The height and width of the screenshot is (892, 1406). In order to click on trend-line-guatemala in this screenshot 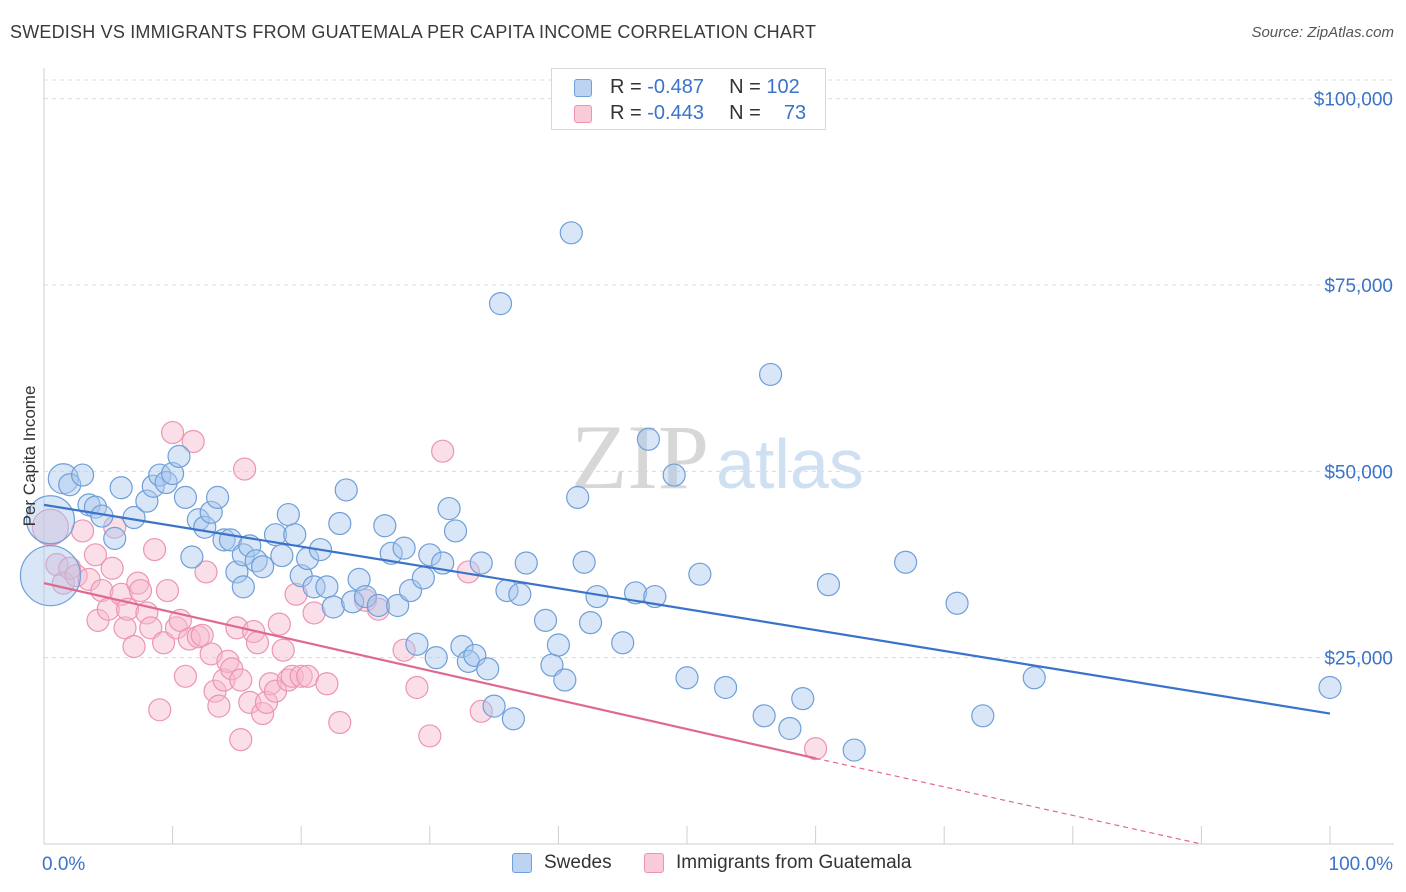, I will do `click(429, 671)`.